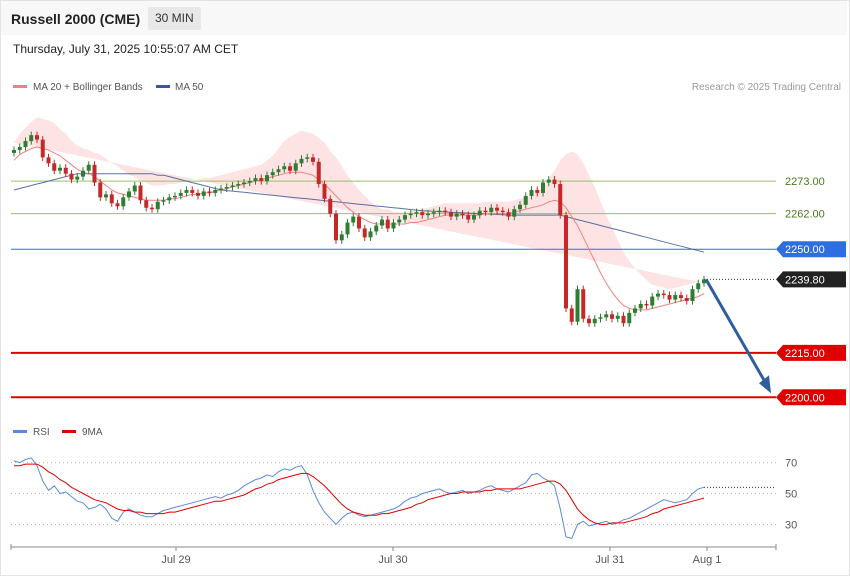 The width and height of the screenshot is (850, 576). What do you see at coordinates (736, 332) in the screenshot?
I see `forecast-arrow-shaft` at bounding box center [736, 332].